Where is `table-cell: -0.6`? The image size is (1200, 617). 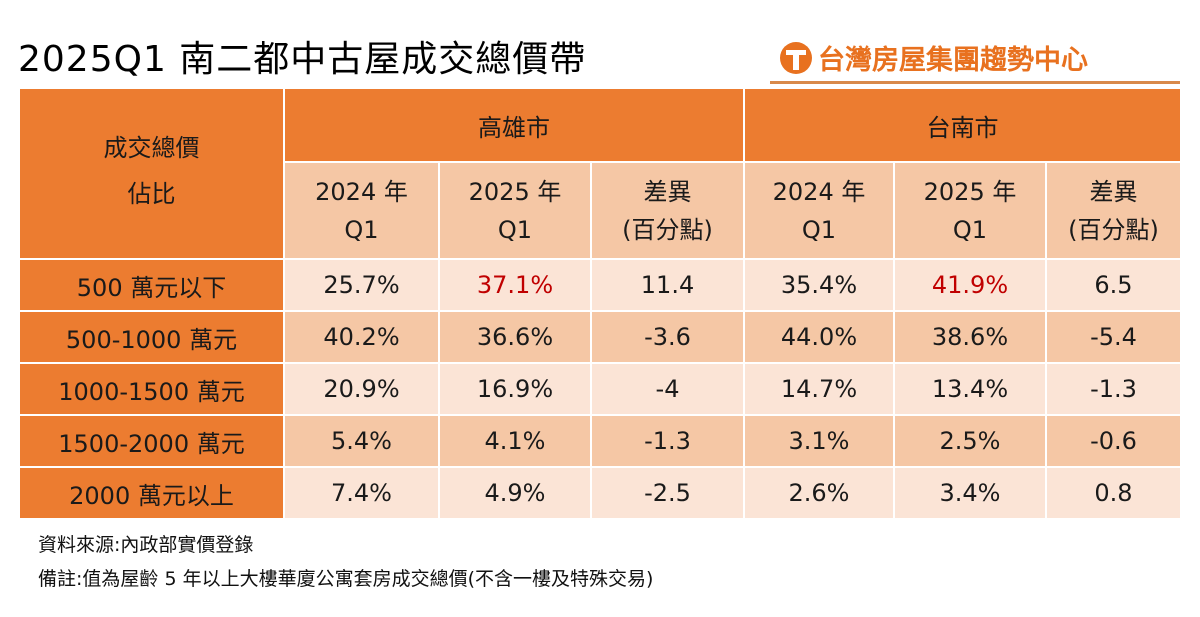 table-cell: -0.6 is located at coordinates (1113, 441).